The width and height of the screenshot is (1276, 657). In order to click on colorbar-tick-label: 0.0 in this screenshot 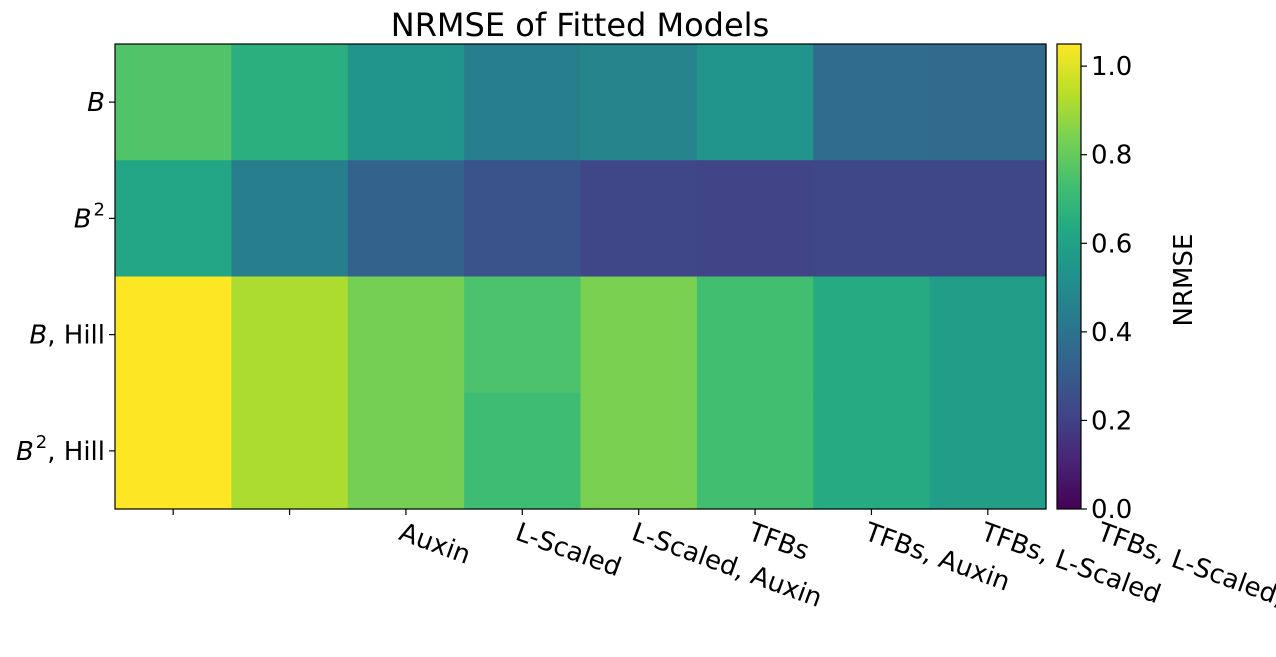, I will do `click(1111, 510)`.